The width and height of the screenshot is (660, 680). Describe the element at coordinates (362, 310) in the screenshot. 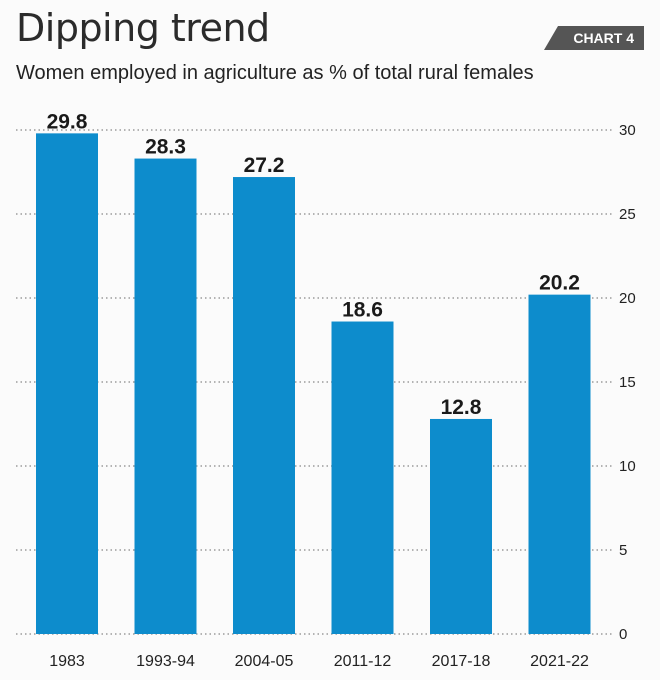

I see `data-label: 18.6` at that location.